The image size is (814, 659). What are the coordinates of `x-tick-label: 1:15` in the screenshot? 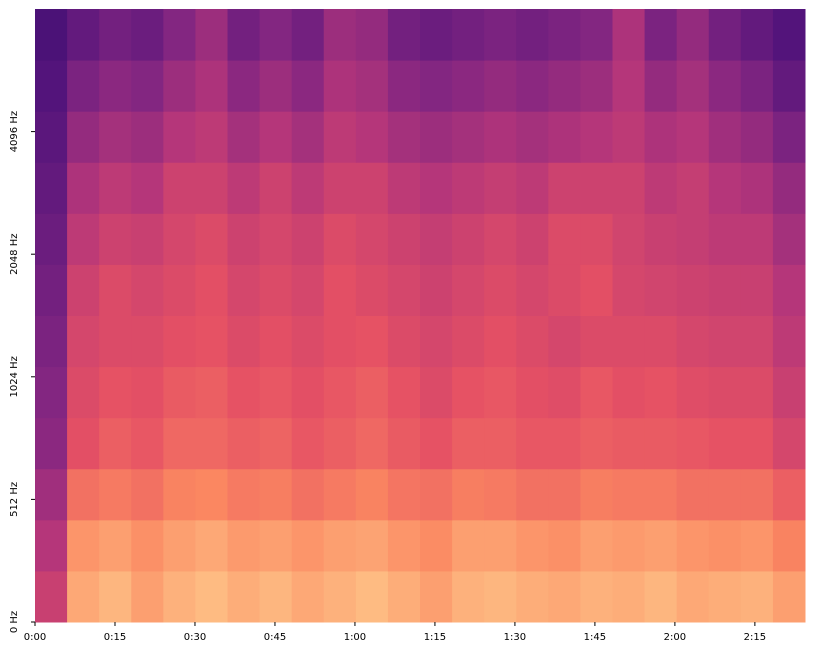 It's located at (435, 637).